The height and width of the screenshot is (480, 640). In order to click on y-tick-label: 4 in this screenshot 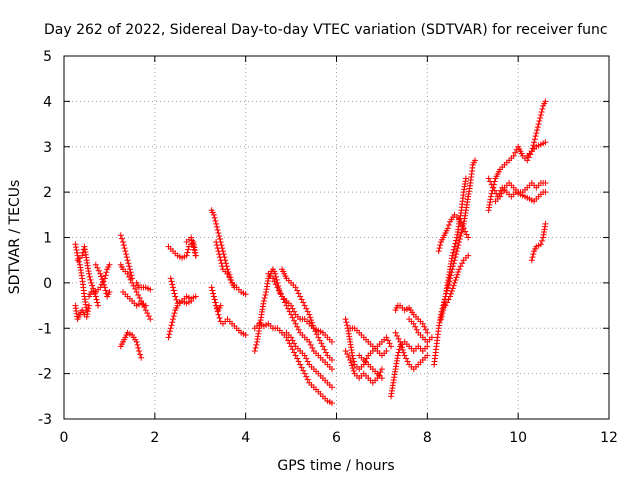, I will do `click(47, 102)`.